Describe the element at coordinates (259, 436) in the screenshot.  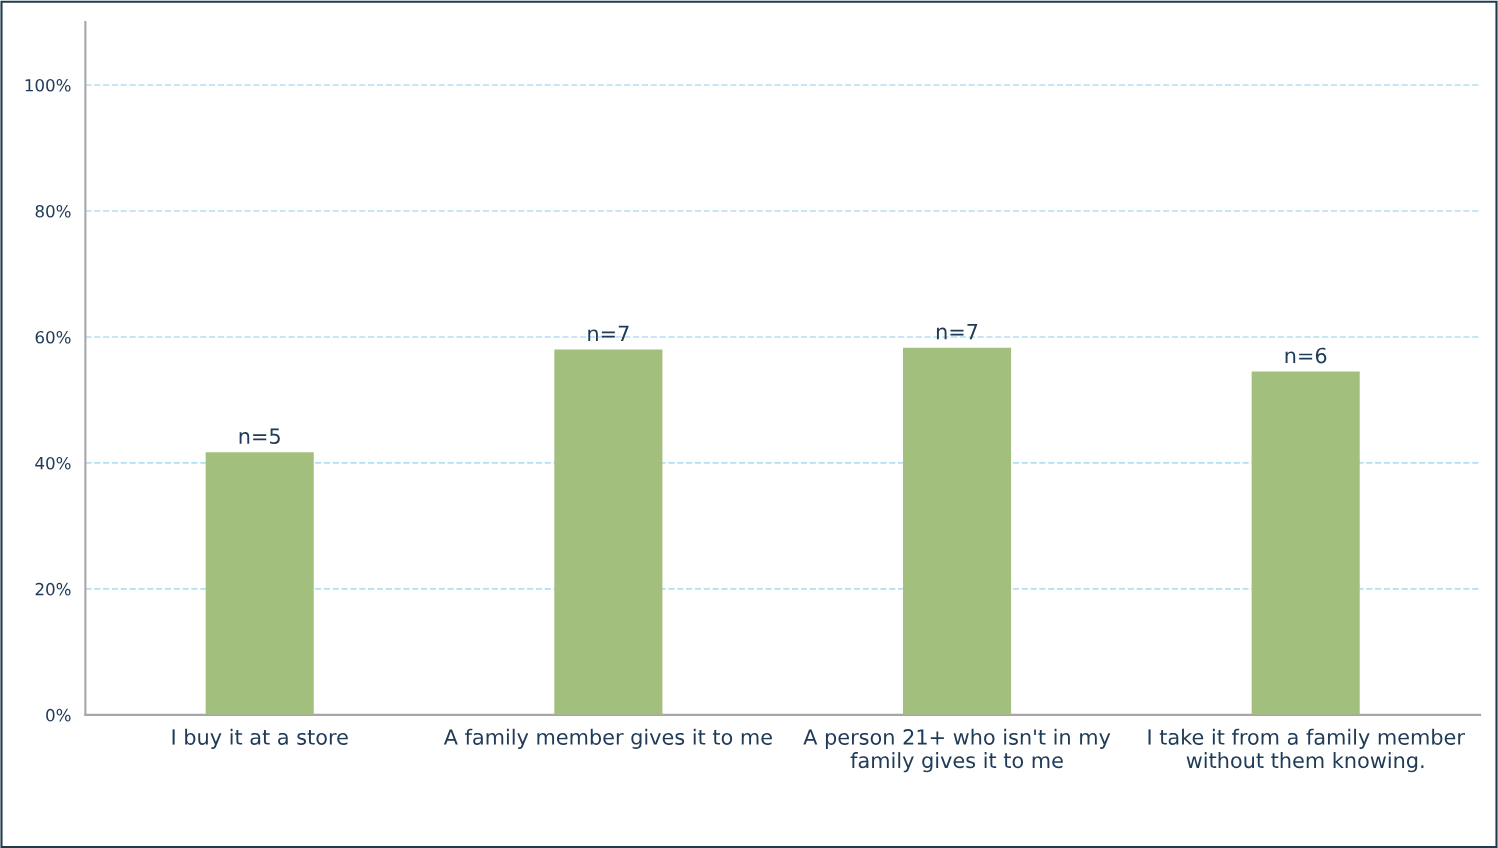
I see `annotation: n=5` at that location.